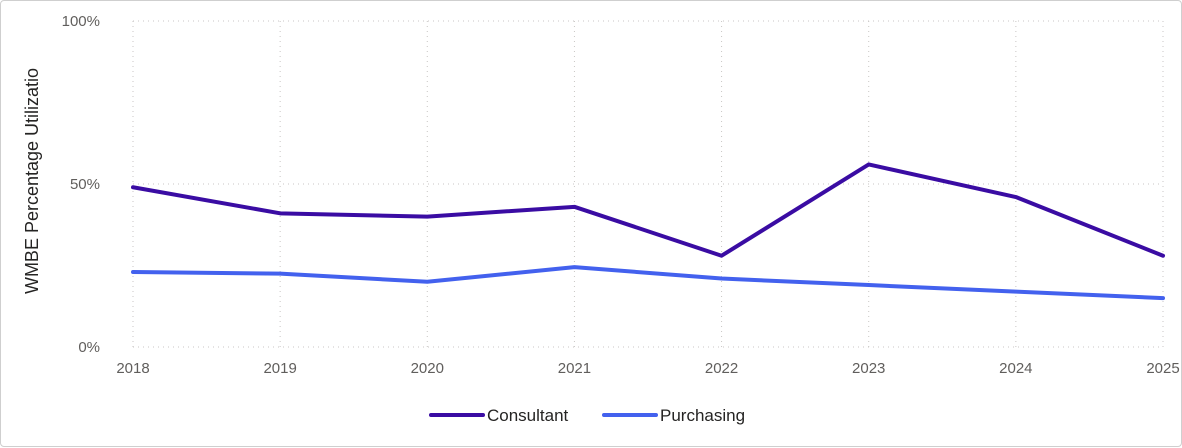  I want to click on legend-item-label: Consultant, so click(528, 415).